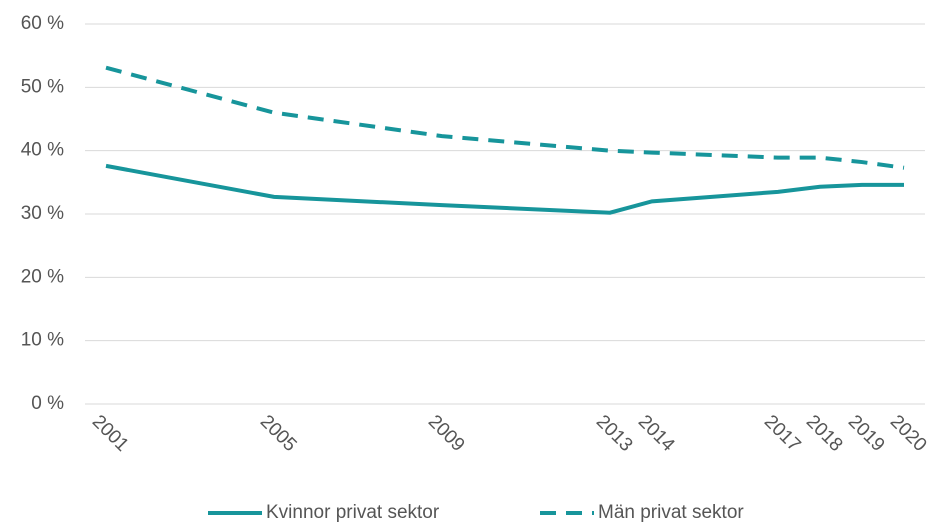 Image resolution: width=949 pixels, height=524 pixels. What do you see at coordinates (110, 433) in the screenshot?
I see `x-tick-label: 2001` at bounding box center [110, 433].